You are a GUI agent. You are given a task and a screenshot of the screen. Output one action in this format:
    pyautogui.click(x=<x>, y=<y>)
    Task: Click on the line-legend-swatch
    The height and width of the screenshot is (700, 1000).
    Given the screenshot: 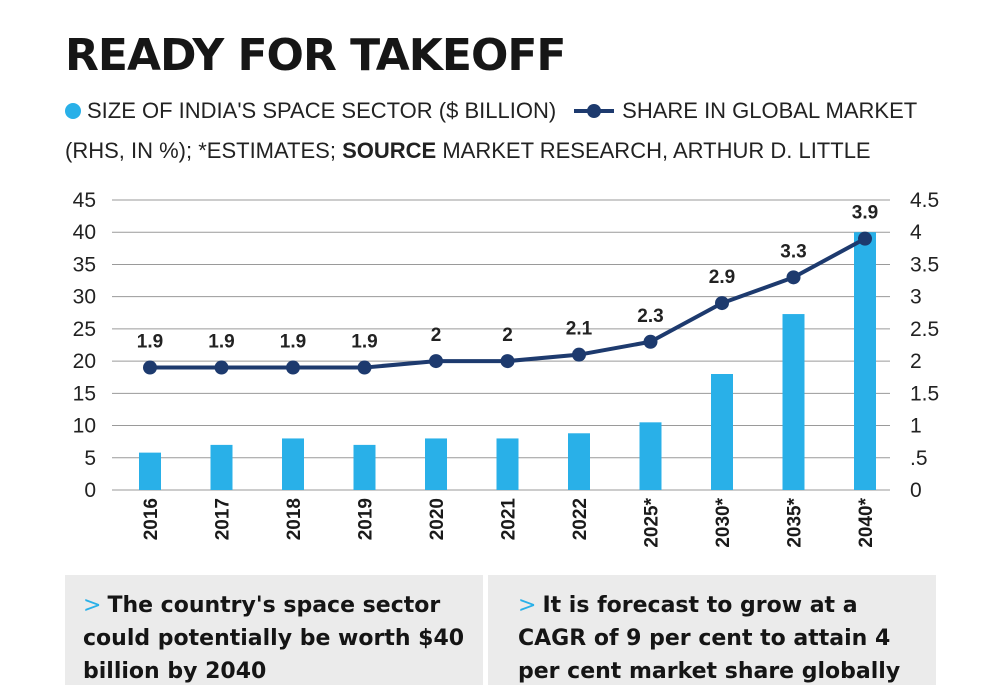 What is the action you would take?
    pyautogui.click(x=594, y=111)
    